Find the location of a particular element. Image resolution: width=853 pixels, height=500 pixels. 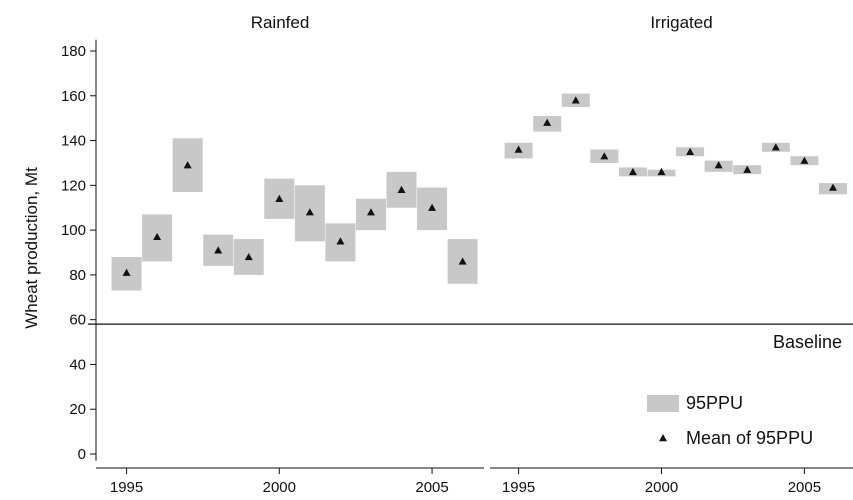

legend-band-label: 95PPU is located at coordinates (714, 403).